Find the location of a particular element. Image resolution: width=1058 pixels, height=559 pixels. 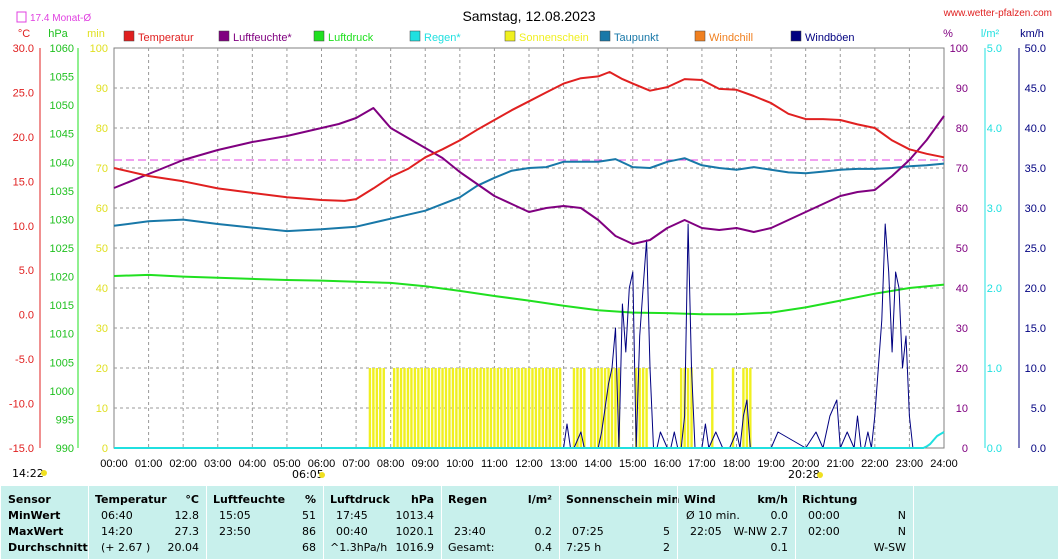

stats-cell: (+ 2.67 ) is located at coordinates (126, 547).